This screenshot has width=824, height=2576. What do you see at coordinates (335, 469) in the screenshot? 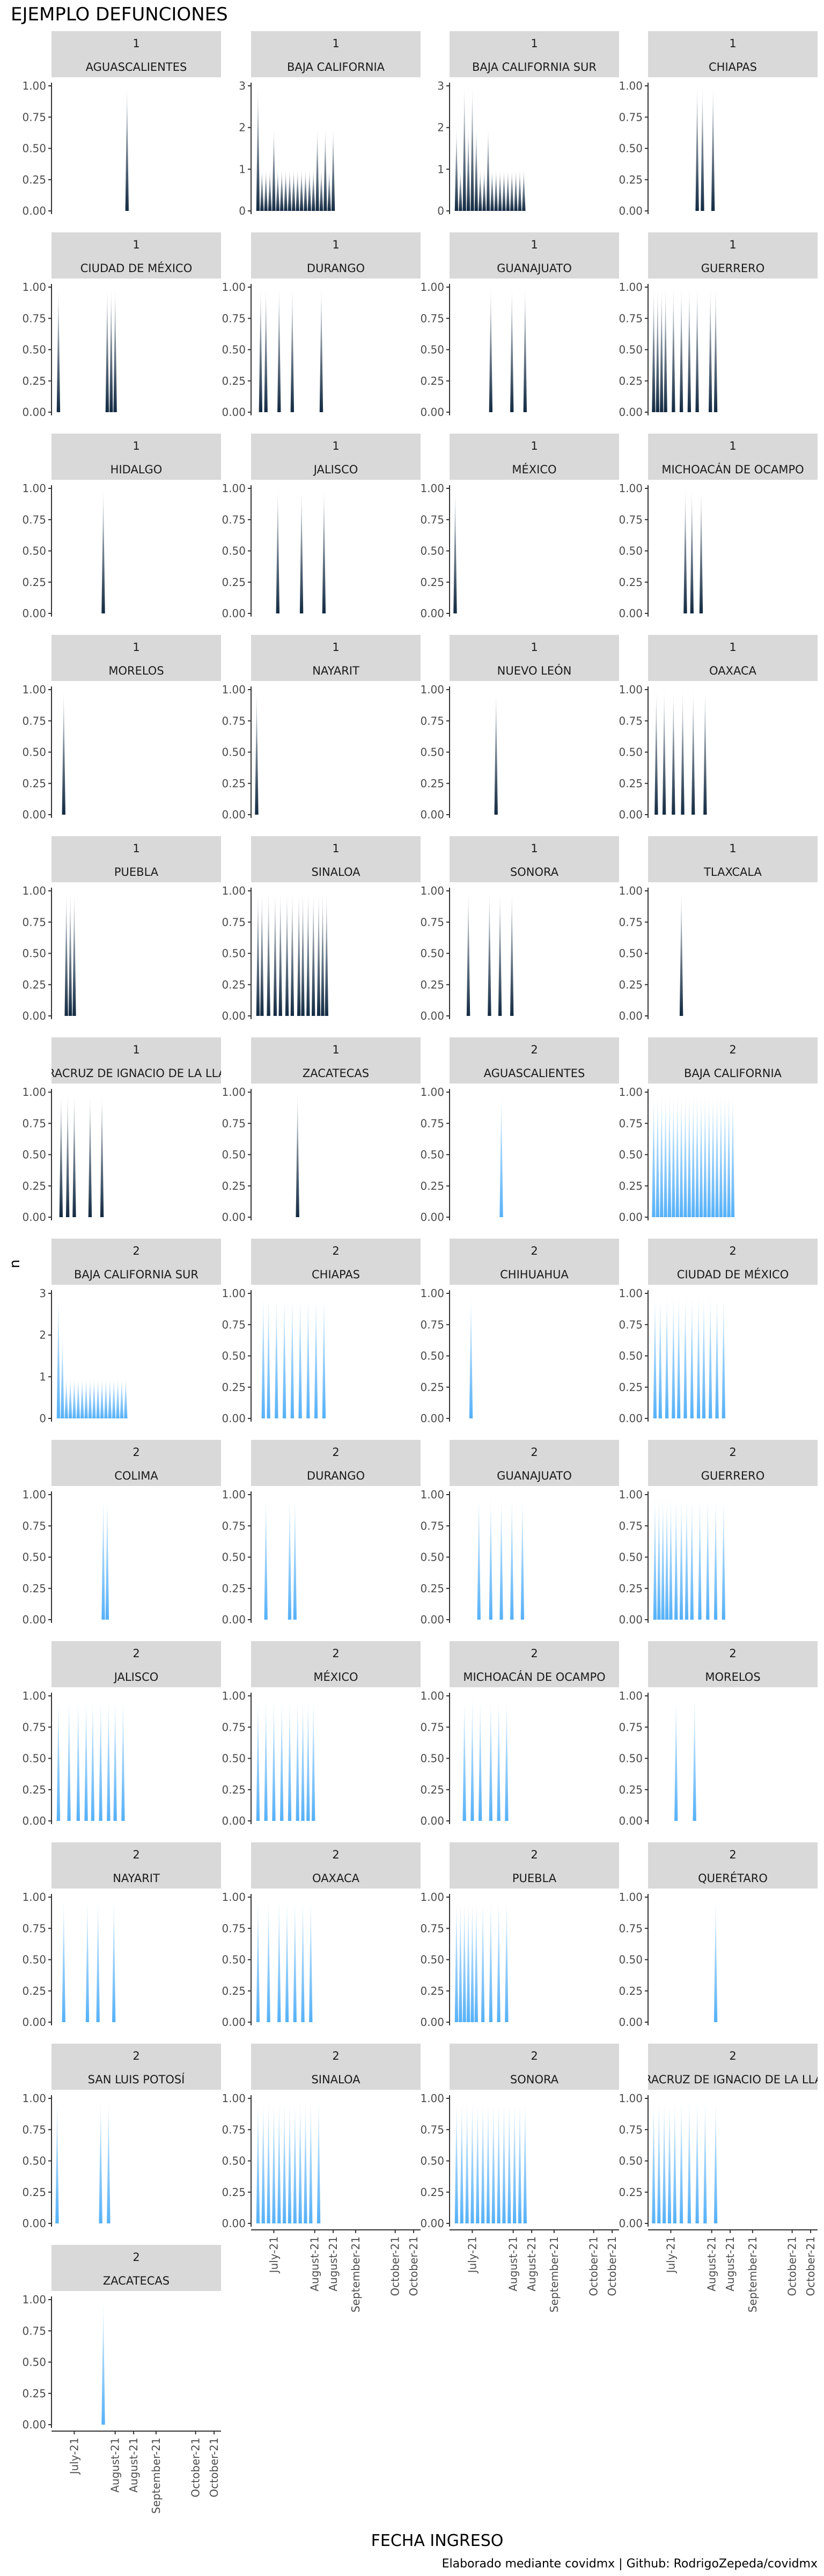
I see `strip-label-bottom: JALISCO` at bounding box center [335, 469].